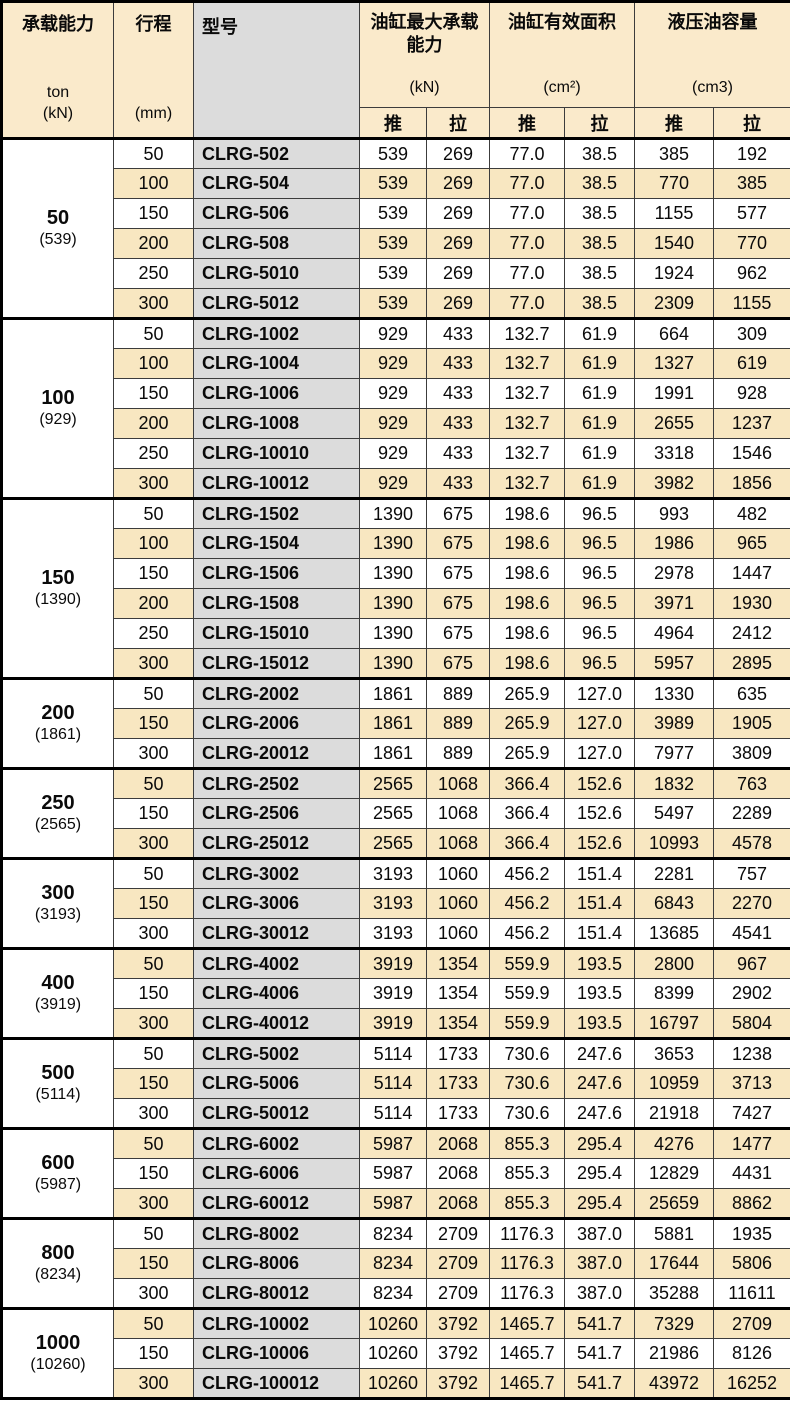 Image resolution: width=790 pixels, height=1422 pixels. What do you see at coordinates (599, 783) in the screenshot?
I see `pull-area-cell: 152.6` at bounding box center [599, 783].